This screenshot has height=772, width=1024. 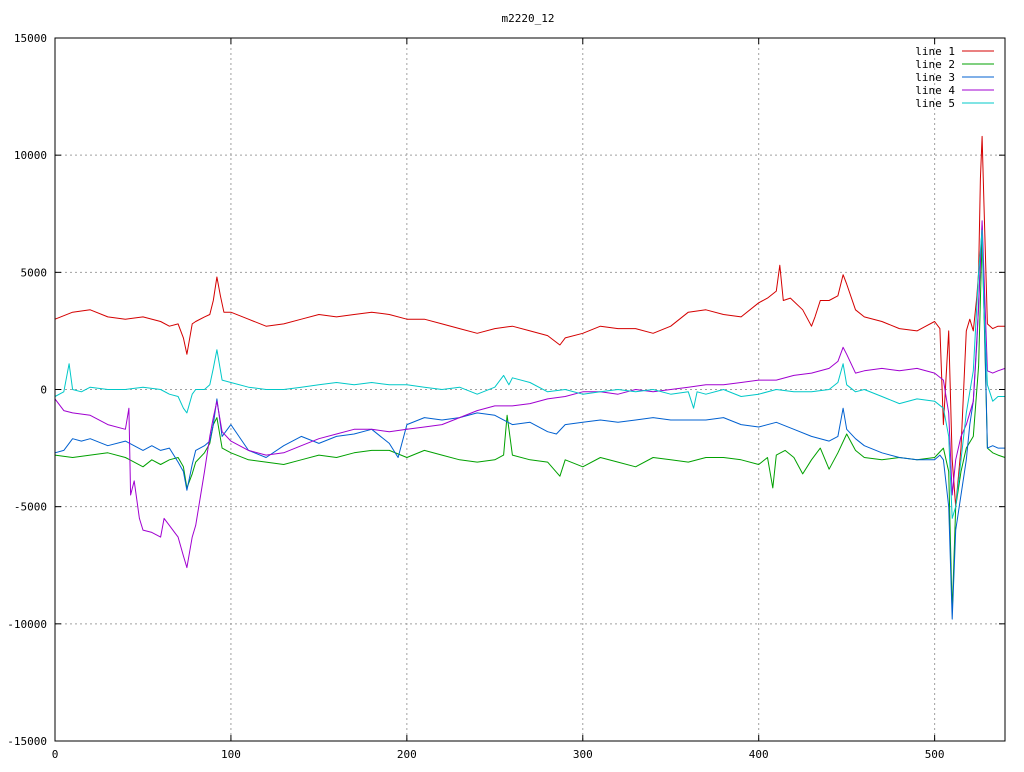 I want to click on legend-label-5: line 5, so click(x=935, y=103).